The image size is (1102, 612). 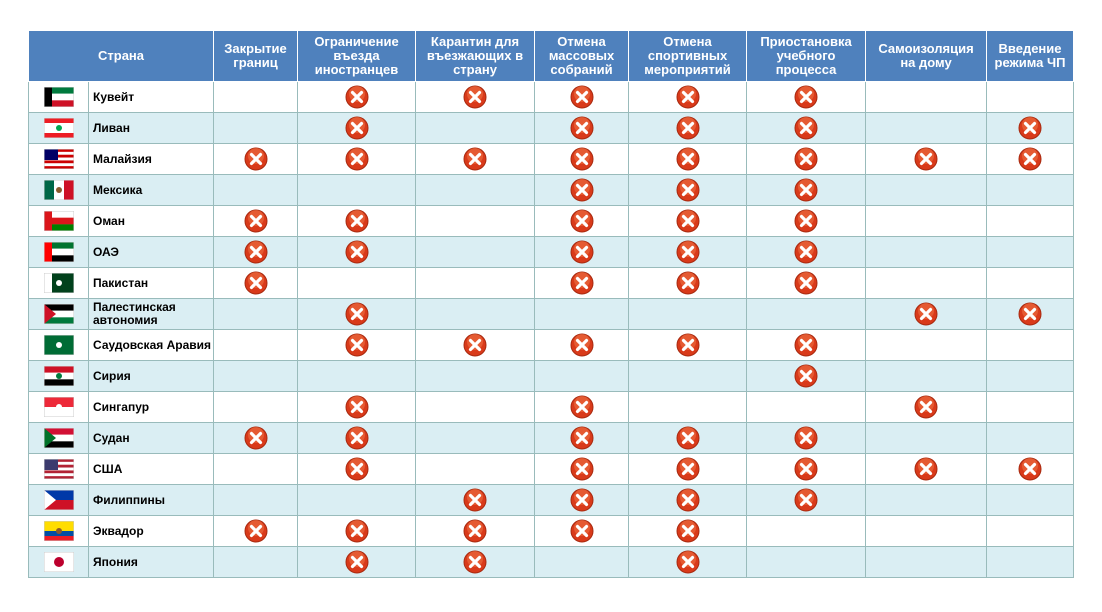 What do you see at coordinates (551, 97) in the screenshot?
I see `table-row: Кувейт` at bounding box center [551, 97].